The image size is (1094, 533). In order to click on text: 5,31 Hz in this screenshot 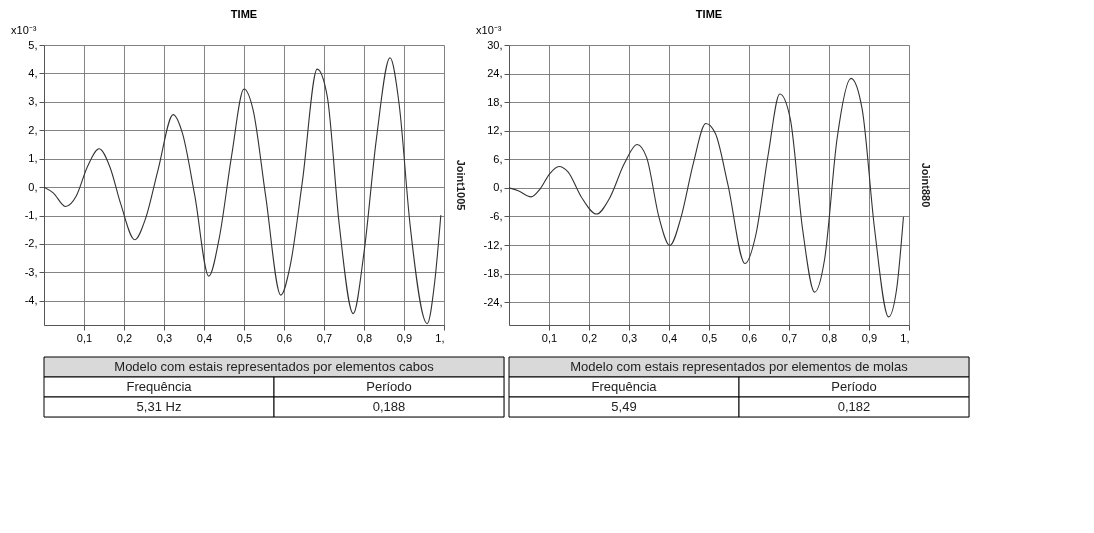, I will do `click(159, 406)`.